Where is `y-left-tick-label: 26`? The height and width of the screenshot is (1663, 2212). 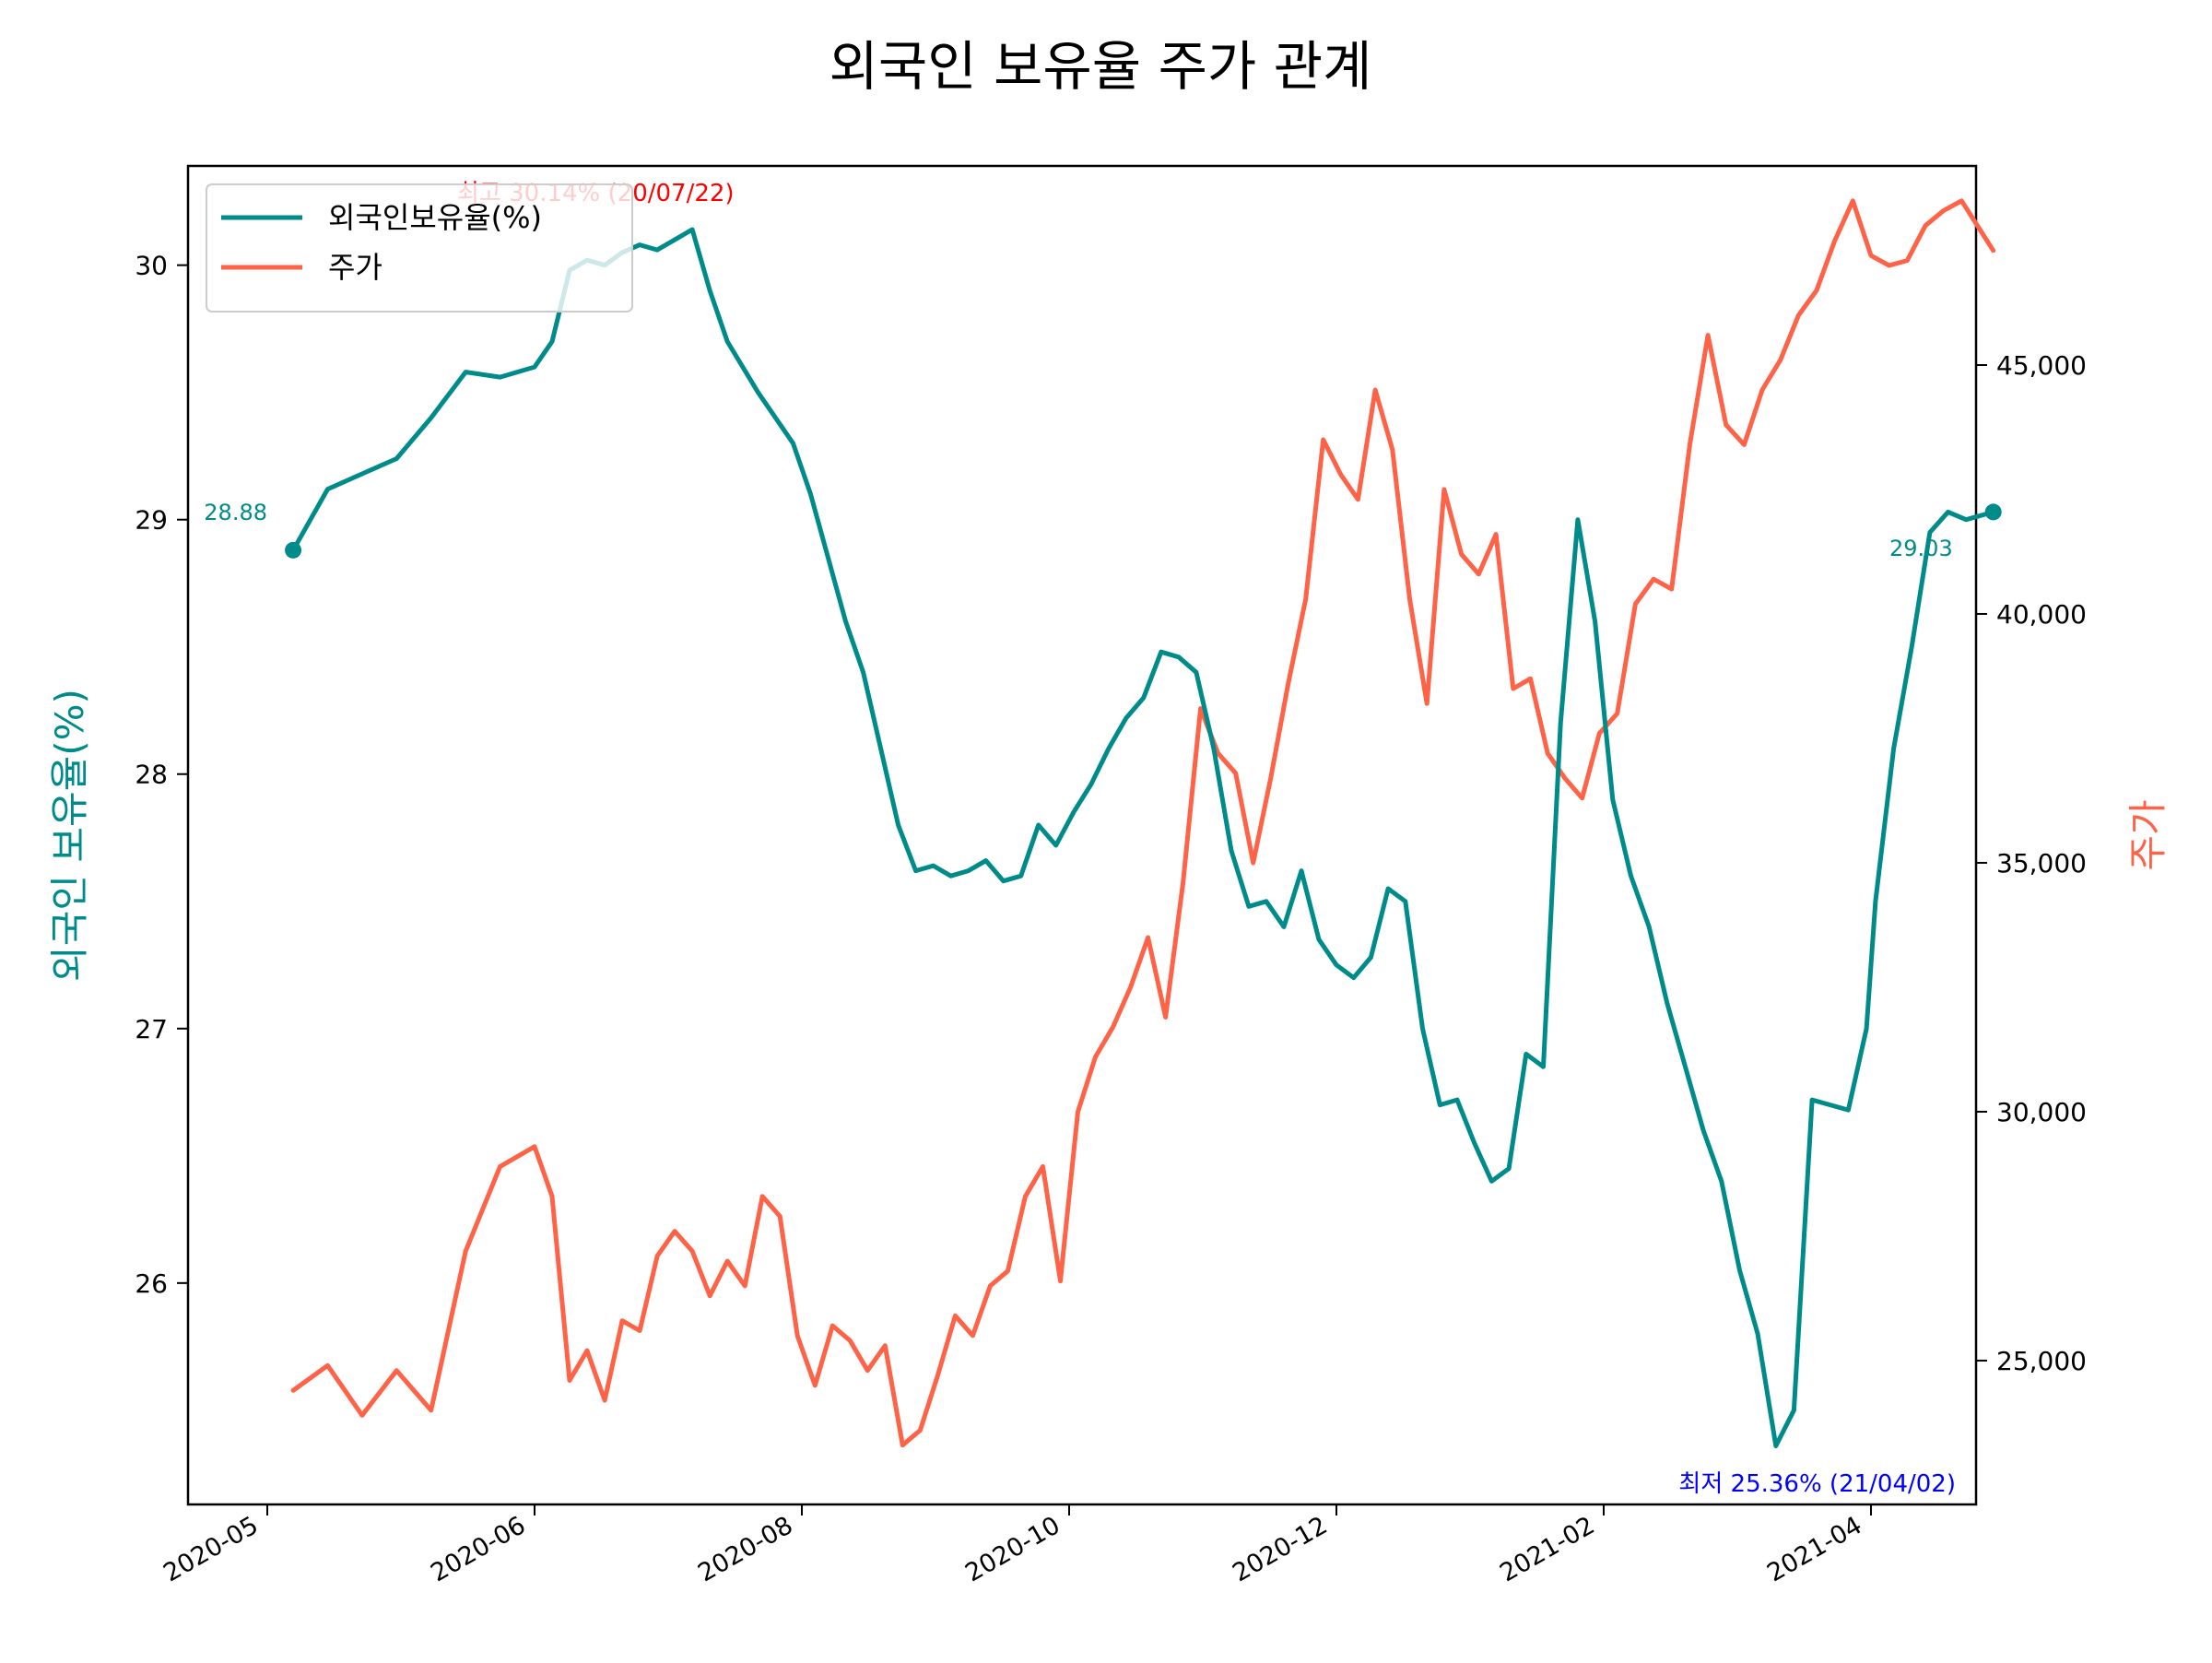
y-left-tick-label: 26 is located at coordinates (151, 1283).